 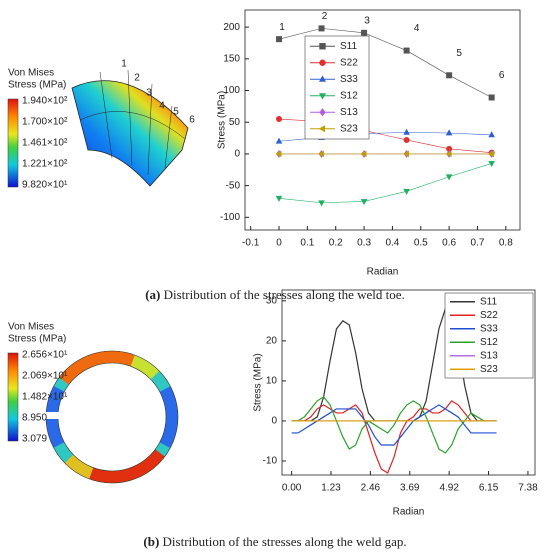 What do you see at coordinates (45, 376) in the screenshot?
I see `colorbar-label: 2.069×10¹` at bounding box center [45, 376].